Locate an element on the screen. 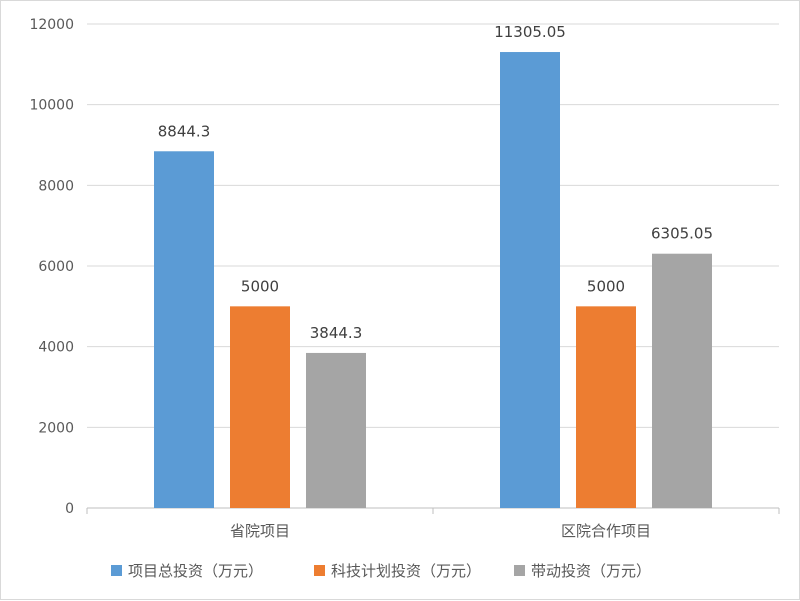 This screenshot has height=601, width=800. data-label: 3844.3 is located at coordinates (336, 333).